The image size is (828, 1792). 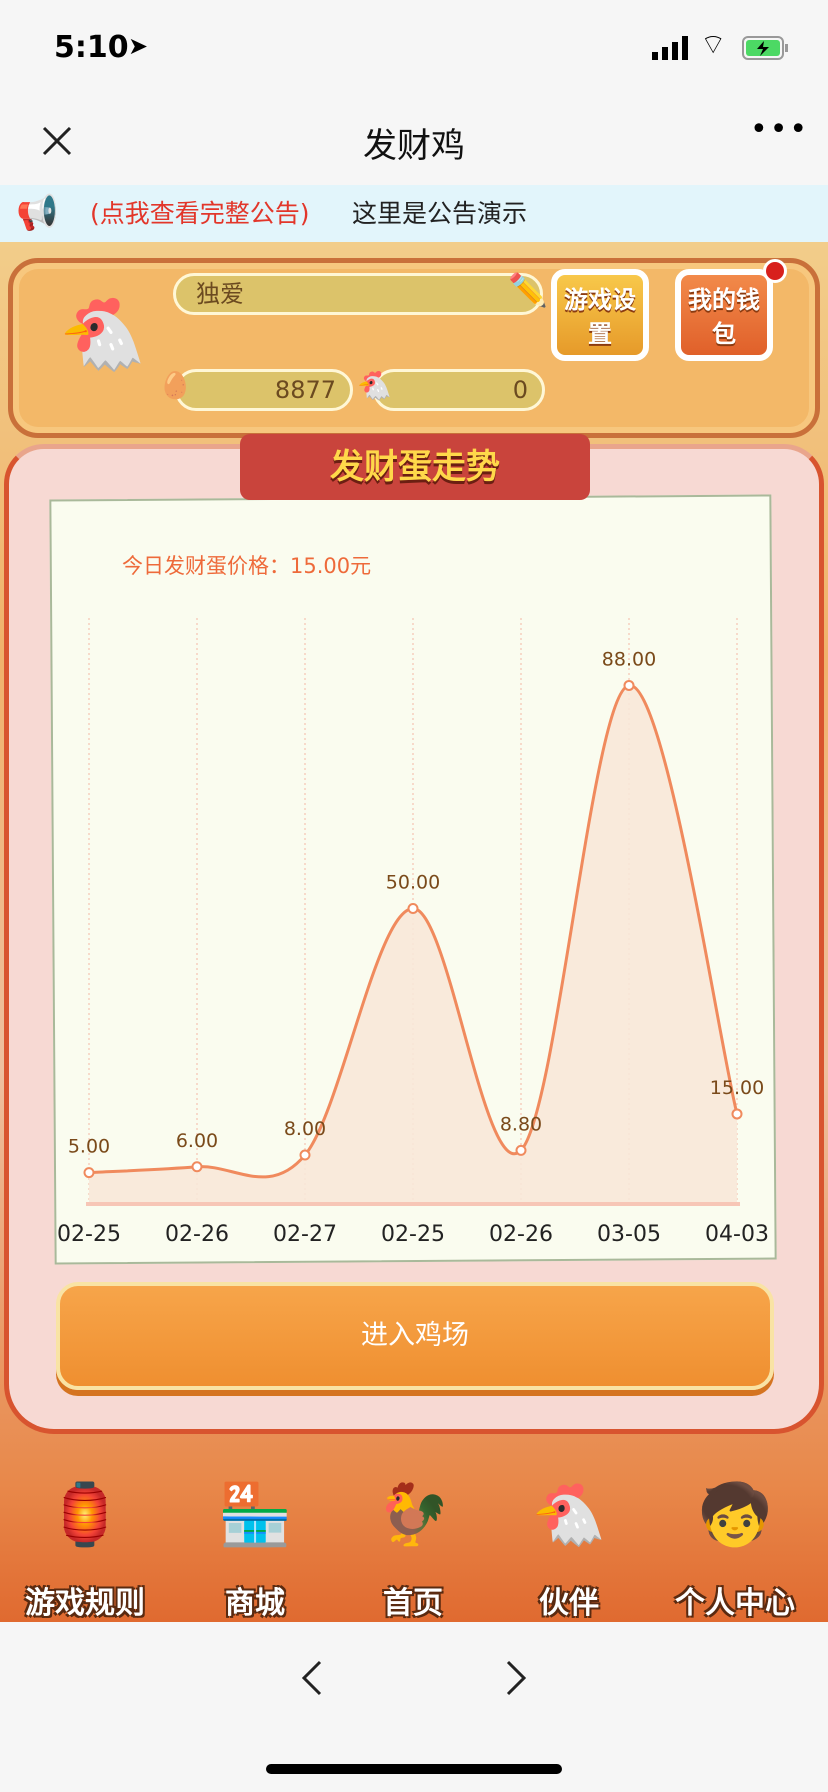 What do you see at coordinates (85, 1603) in the screenshot?
I see `nav-label: 游戏规则` at bounding box center [85, 1603].